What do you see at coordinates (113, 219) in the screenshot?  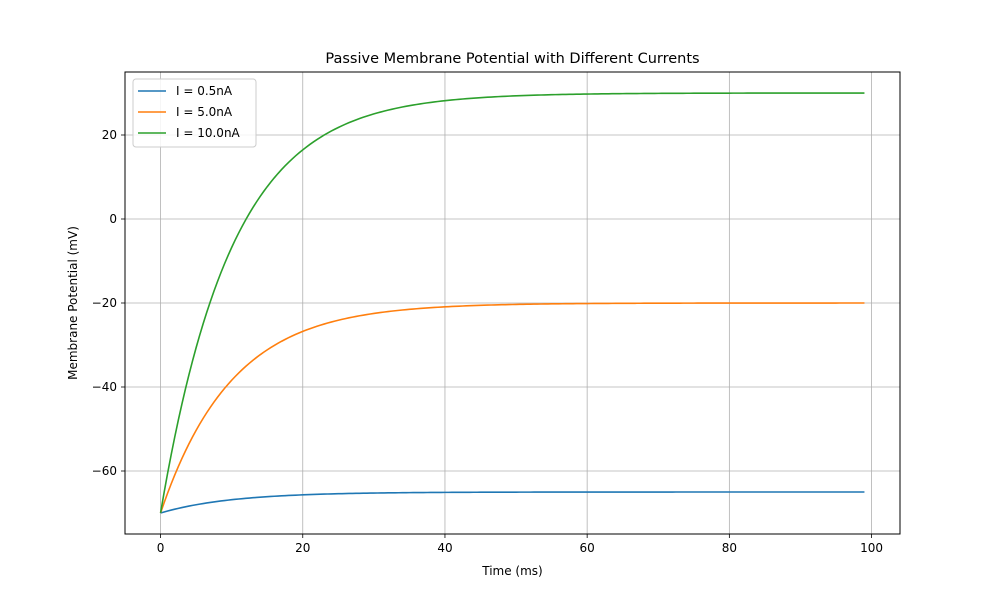 I see `y-tick-label: 0` at bounding box center [113, 219].